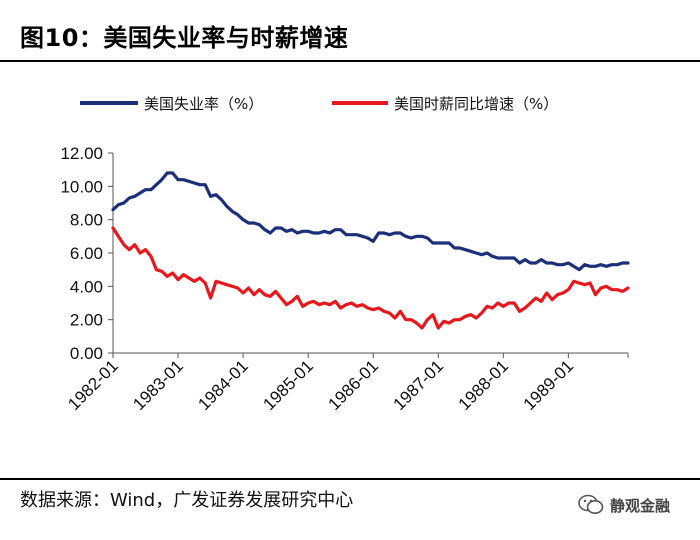 The image size is (700, 540). What do you see at coordinates (319, 104) in the screenshot?
I see `legend: 美国失业率（%） 美国时薪同比增速（%）` at bounding box center [319, 104].